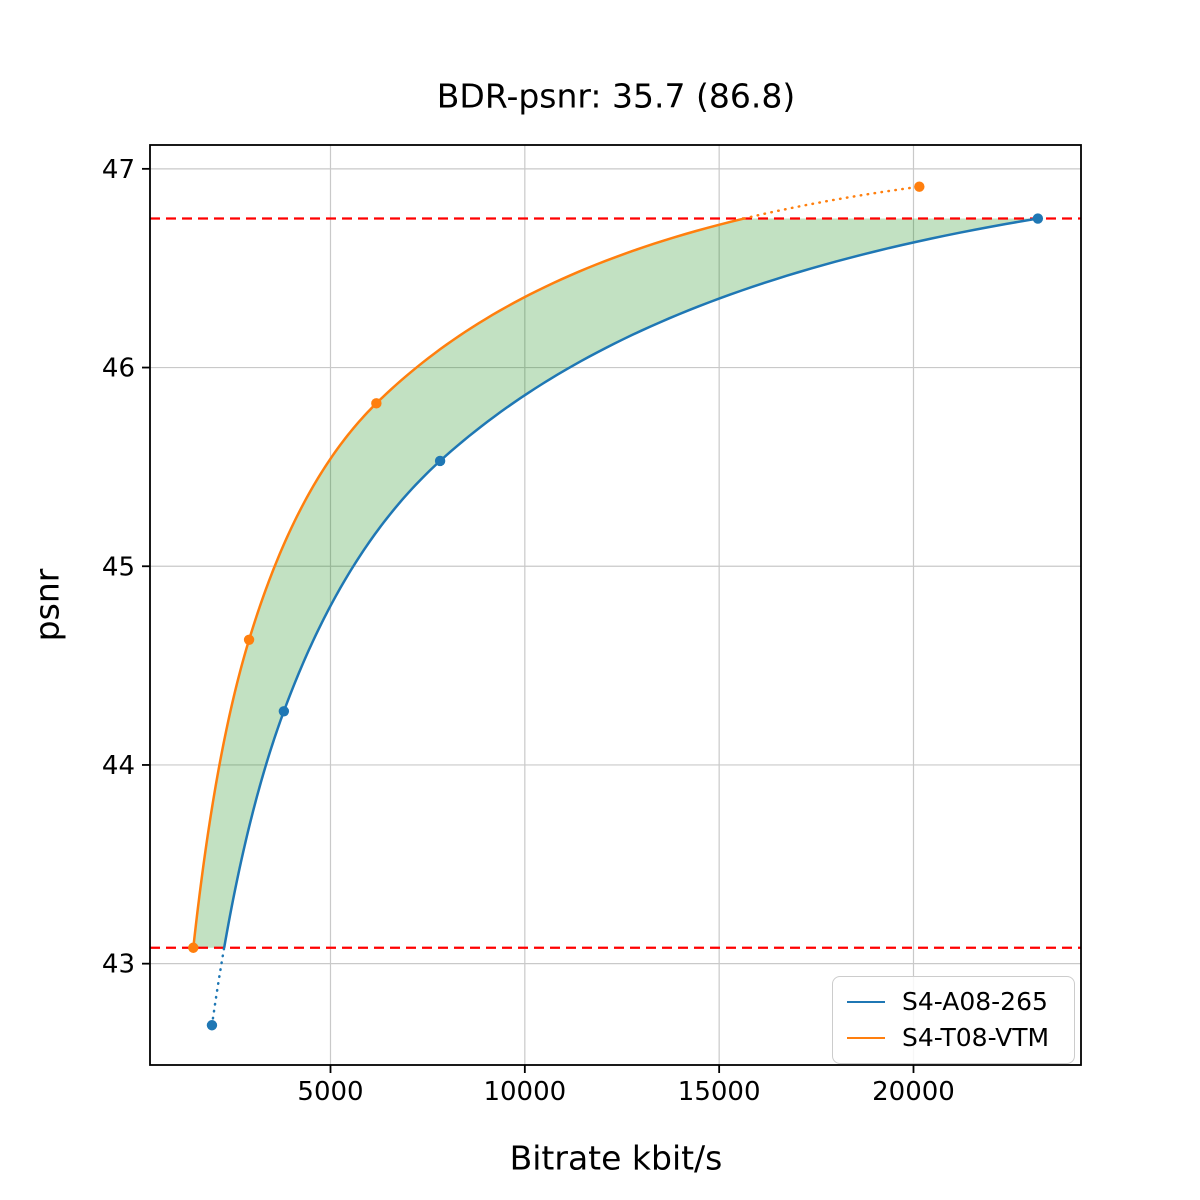  I want to click on x-axis-ticks: 5000 10000 15000 20000, so click(626, 1086).